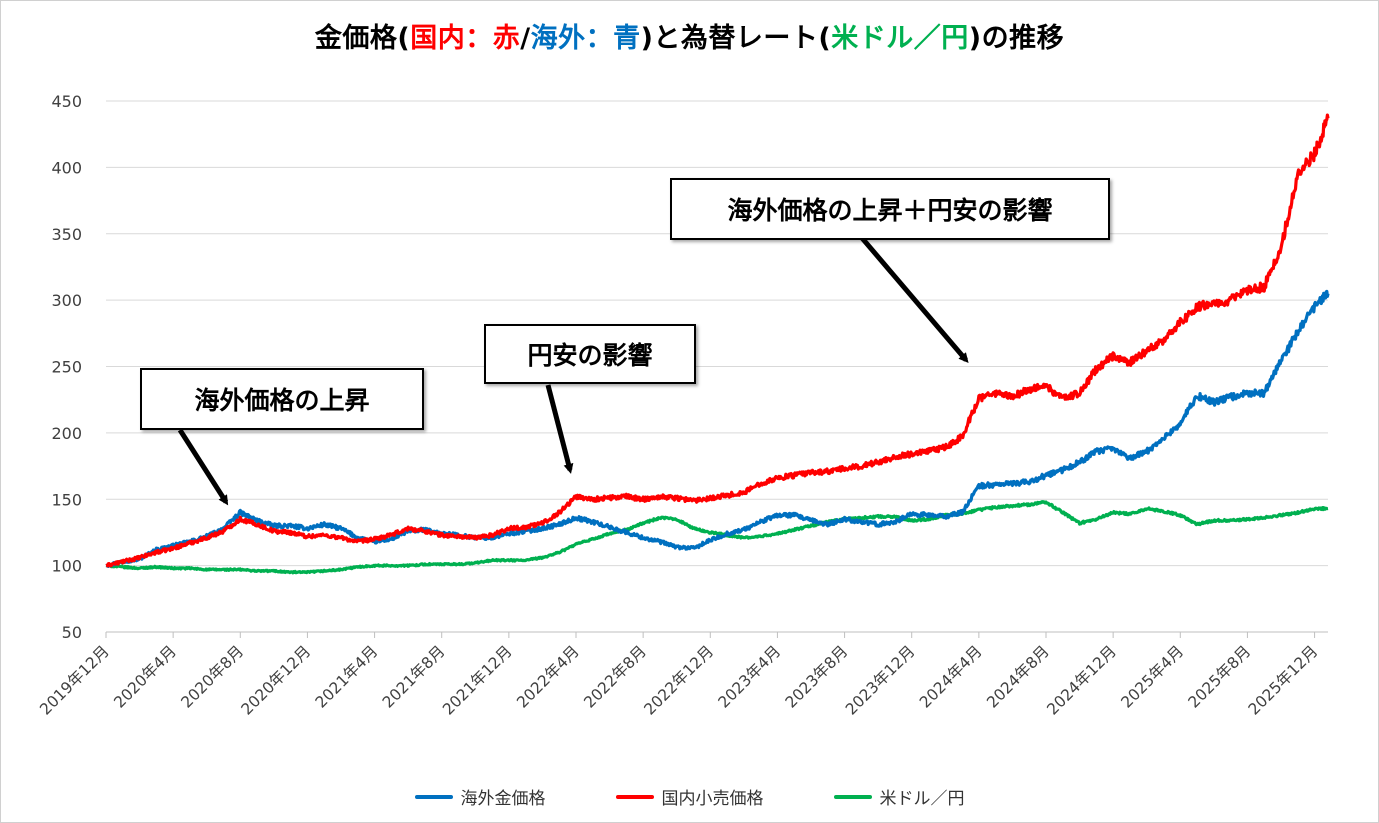 The width and height of the screenshot is (1379, 823). I want to click on title-part: /, so click(525, 38).